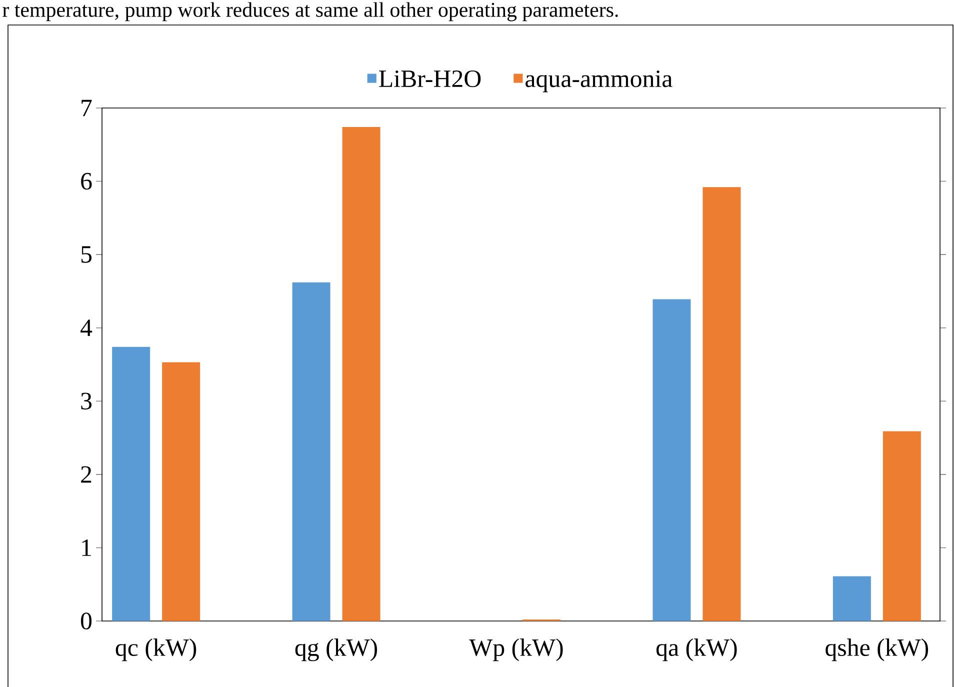 The image size is (954, 687). Describe the element at coordinates (310, 12) in the screenshot. I see `text: r temperature, pump work reduces at same all other operating parameters.` at that location.